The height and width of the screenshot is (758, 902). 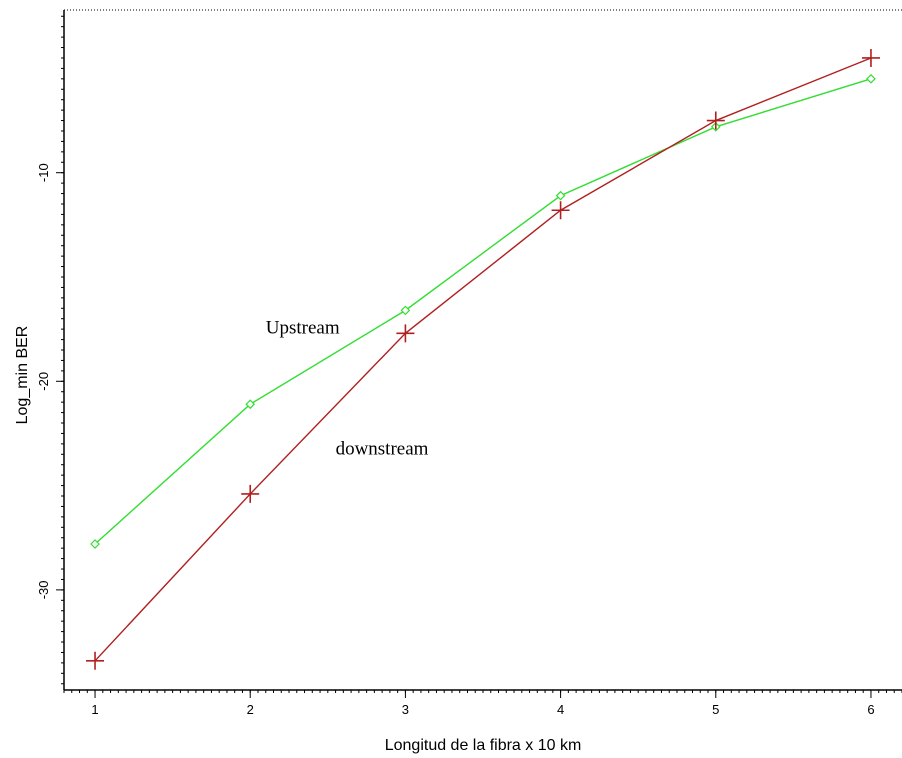 What do you see at coordinates (43, 381) in the screenshot?
I see `y-tick-label: -20` at bounding box center [43, 381].